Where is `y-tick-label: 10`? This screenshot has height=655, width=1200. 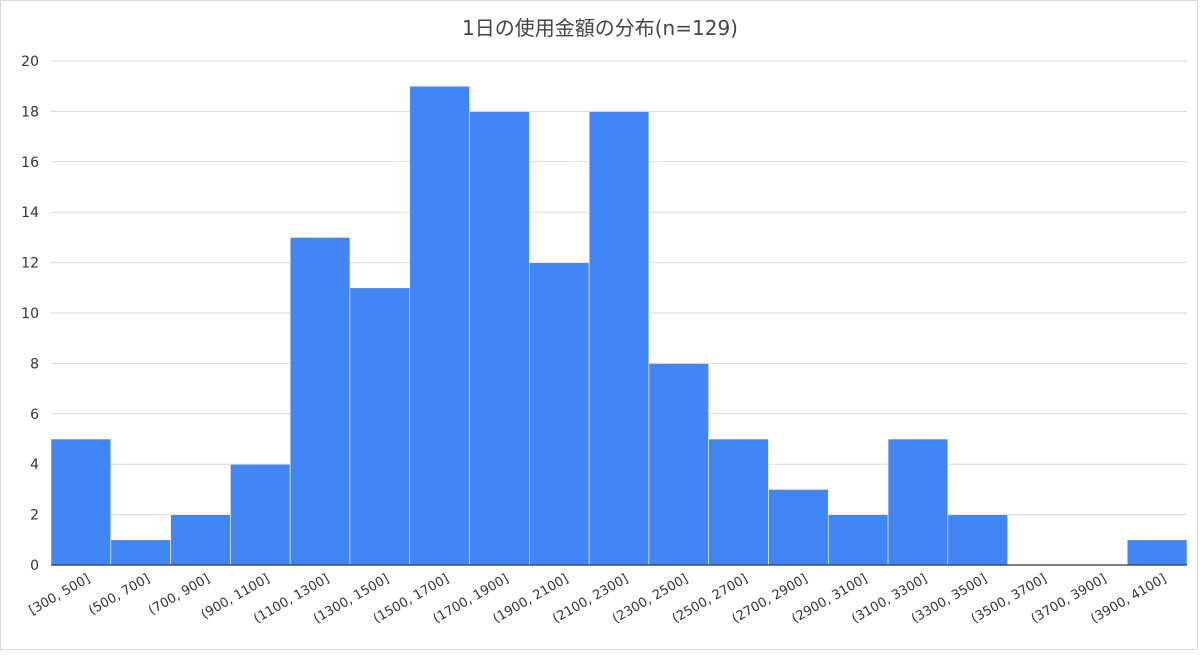 y-tick-label: 10 is located at coordinates (30, 314).